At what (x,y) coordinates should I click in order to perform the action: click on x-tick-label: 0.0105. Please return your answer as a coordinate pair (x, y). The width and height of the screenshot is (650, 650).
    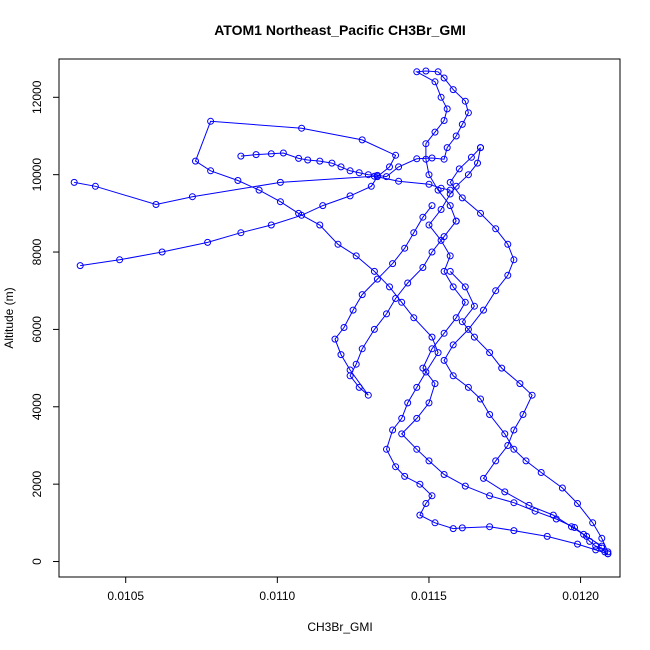
    Looking at the image, I should click on (125, 596).